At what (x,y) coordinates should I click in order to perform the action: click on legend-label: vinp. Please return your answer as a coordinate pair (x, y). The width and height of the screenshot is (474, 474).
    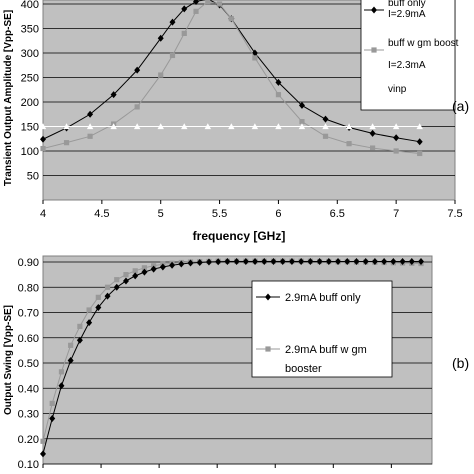
    Looking at the image, I should click on (397, 89).